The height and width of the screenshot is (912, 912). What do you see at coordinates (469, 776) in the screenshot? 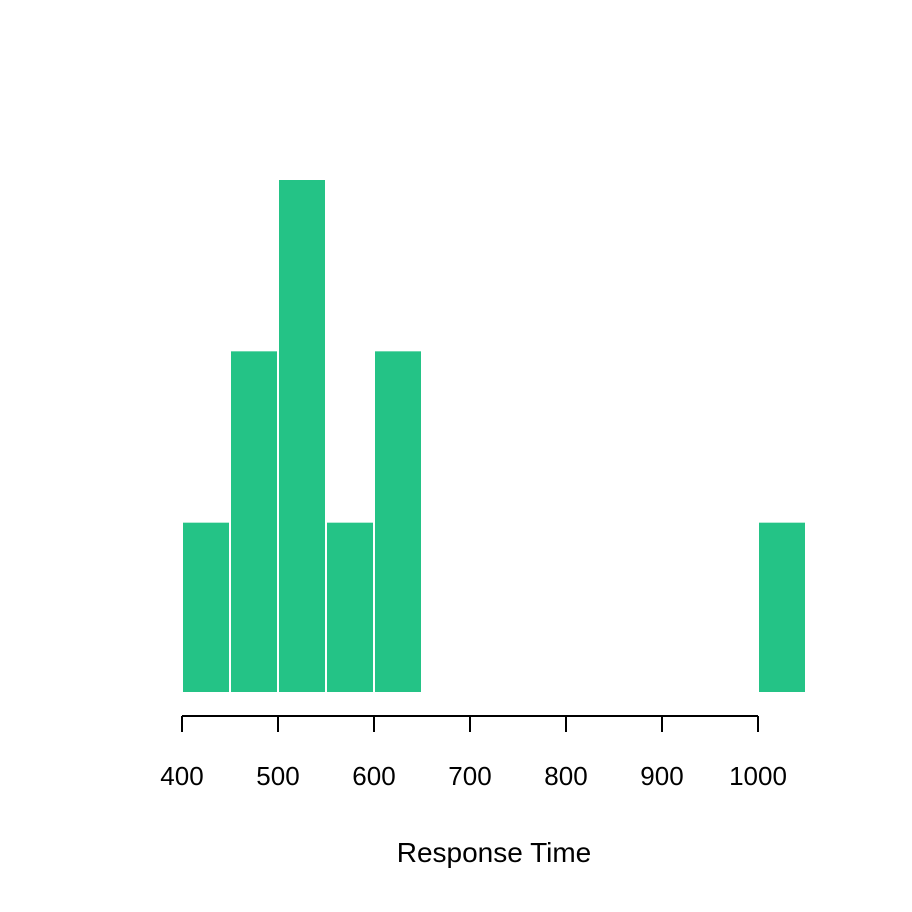
I see `x-tick-label-700: 700` at bounding box center [469, 776].